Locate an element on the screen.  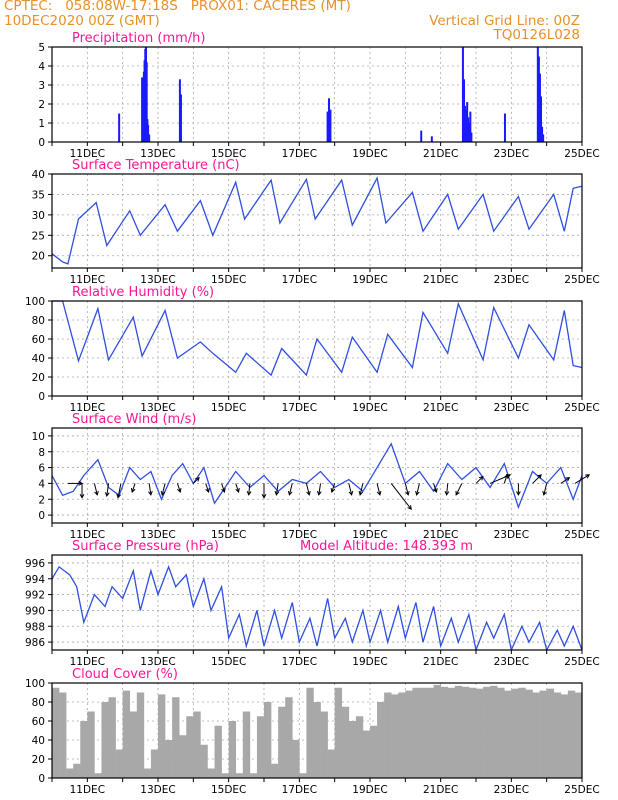
wind-series-line is located at coordinates (317, 476).